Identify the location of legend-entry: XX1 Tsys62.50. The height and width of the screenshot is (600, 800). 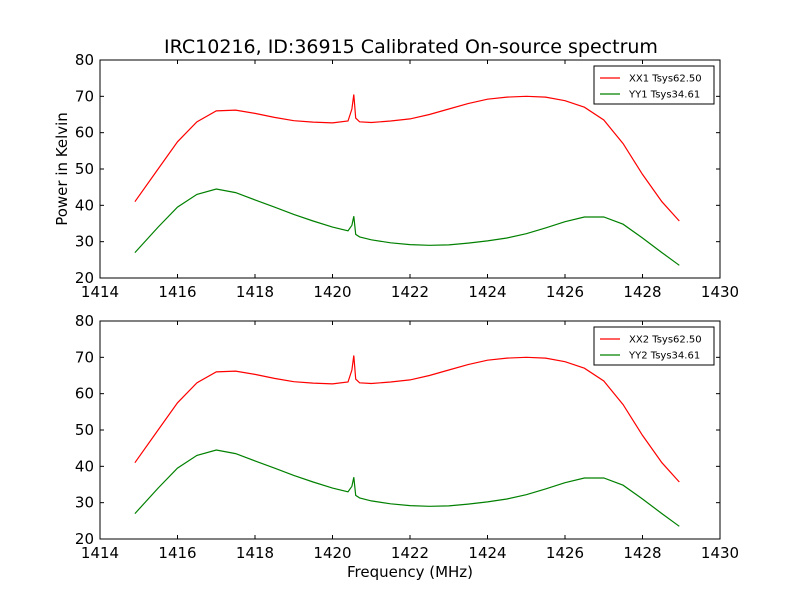
(665, 79).